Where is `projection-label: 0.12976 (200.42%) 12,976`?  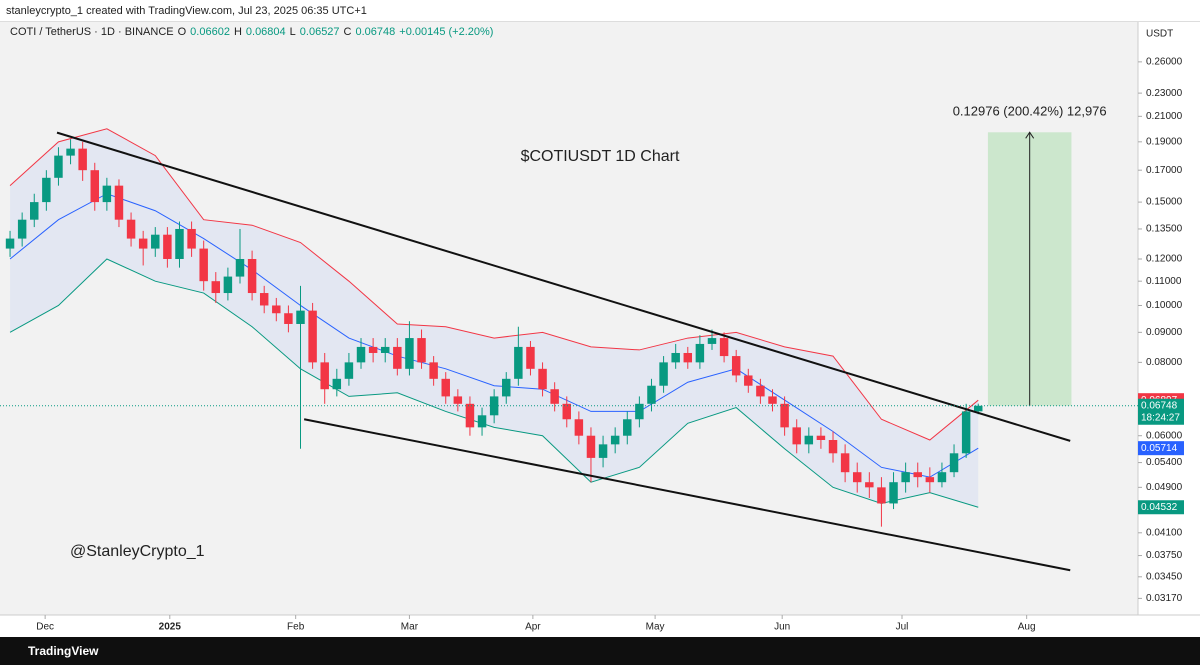
projection-label: 0.12976 (200.42%) 12,976 is located at coordinates (1030, 111).